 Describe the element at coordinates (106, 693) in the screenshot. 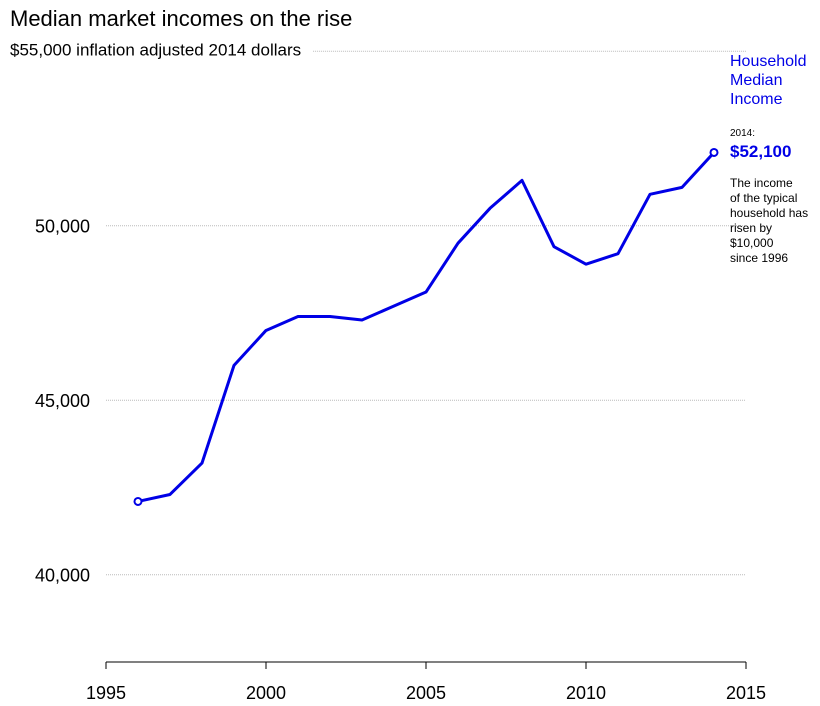

I see `x-tick-label: 1995` at that location.